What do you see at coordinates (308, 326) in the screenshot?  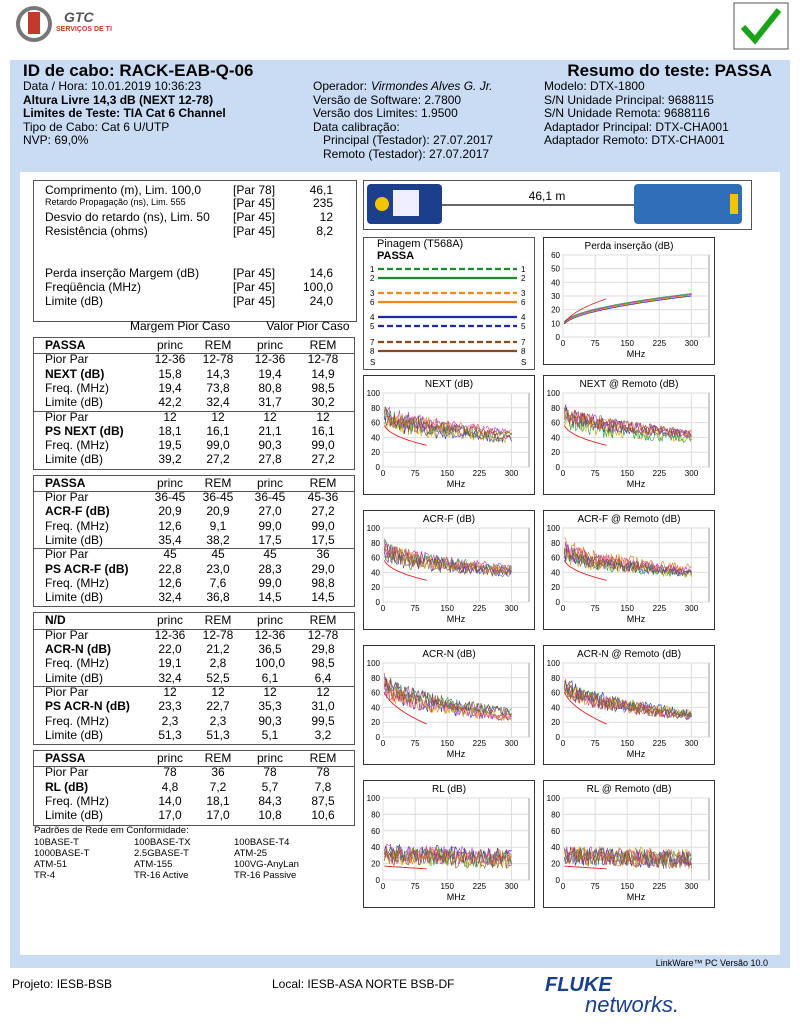 I see `column-group: Valor Pior Caso` at bounding box center [308, 326].